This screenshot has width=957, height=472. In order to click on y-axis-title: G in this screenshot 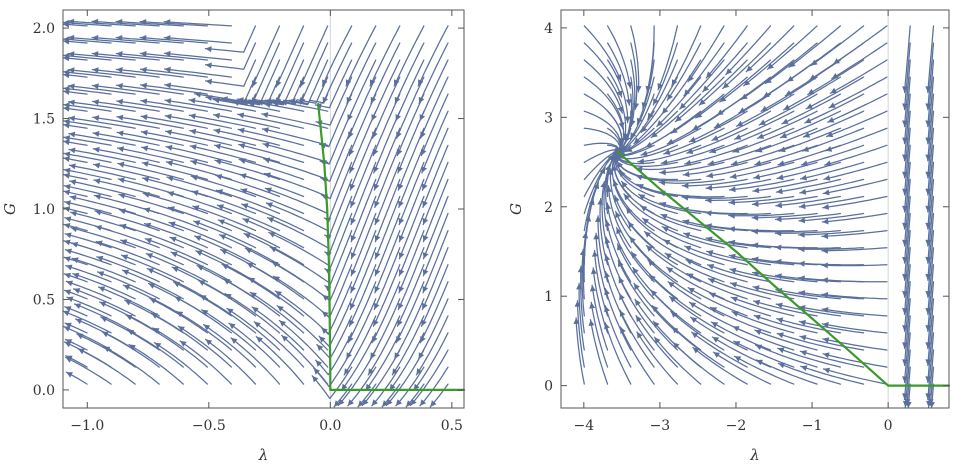, I will do `click(516, 209)`.